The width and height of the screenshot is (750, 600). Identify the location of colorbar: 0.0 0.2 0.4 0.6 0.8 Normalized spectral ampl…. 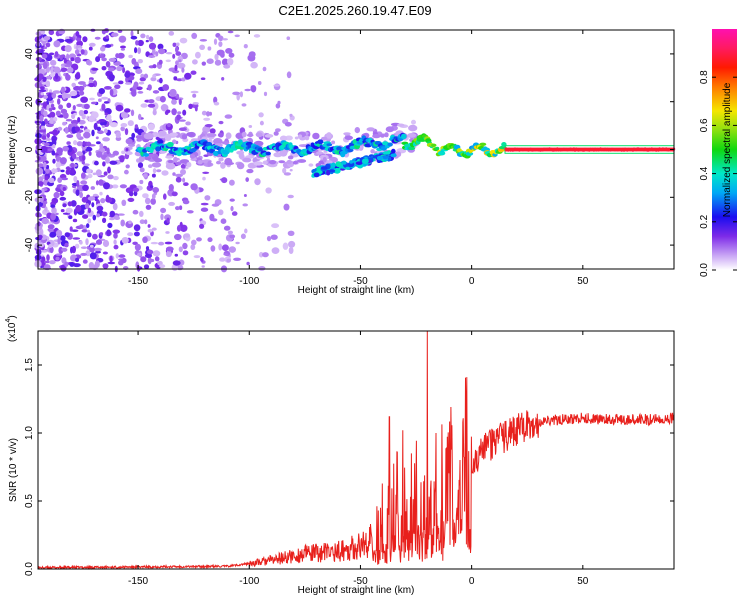
(718, 153).